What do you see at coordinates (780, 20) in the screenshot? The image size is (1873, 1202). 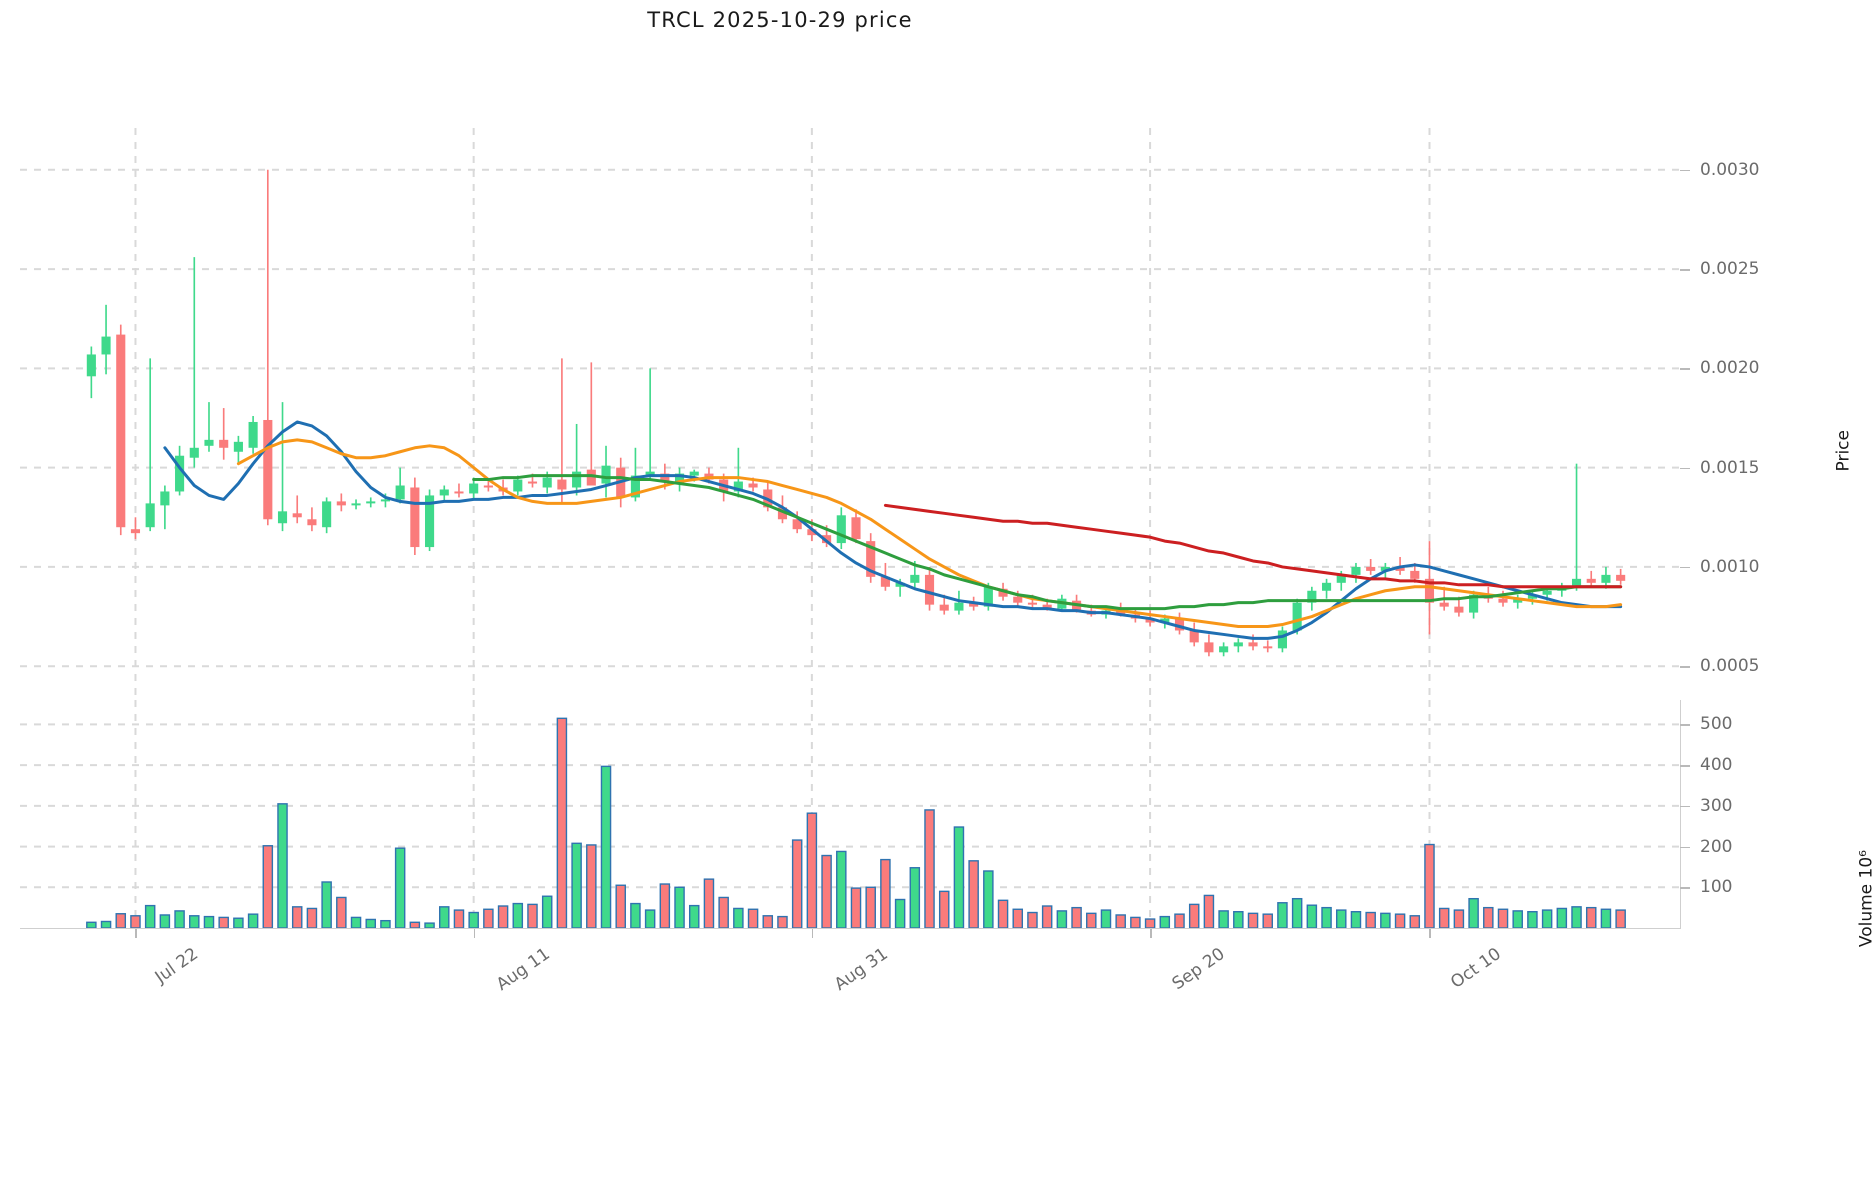 I see `chart-title: TRCL 2025-10-29 price` at bounding box center [780, 20].